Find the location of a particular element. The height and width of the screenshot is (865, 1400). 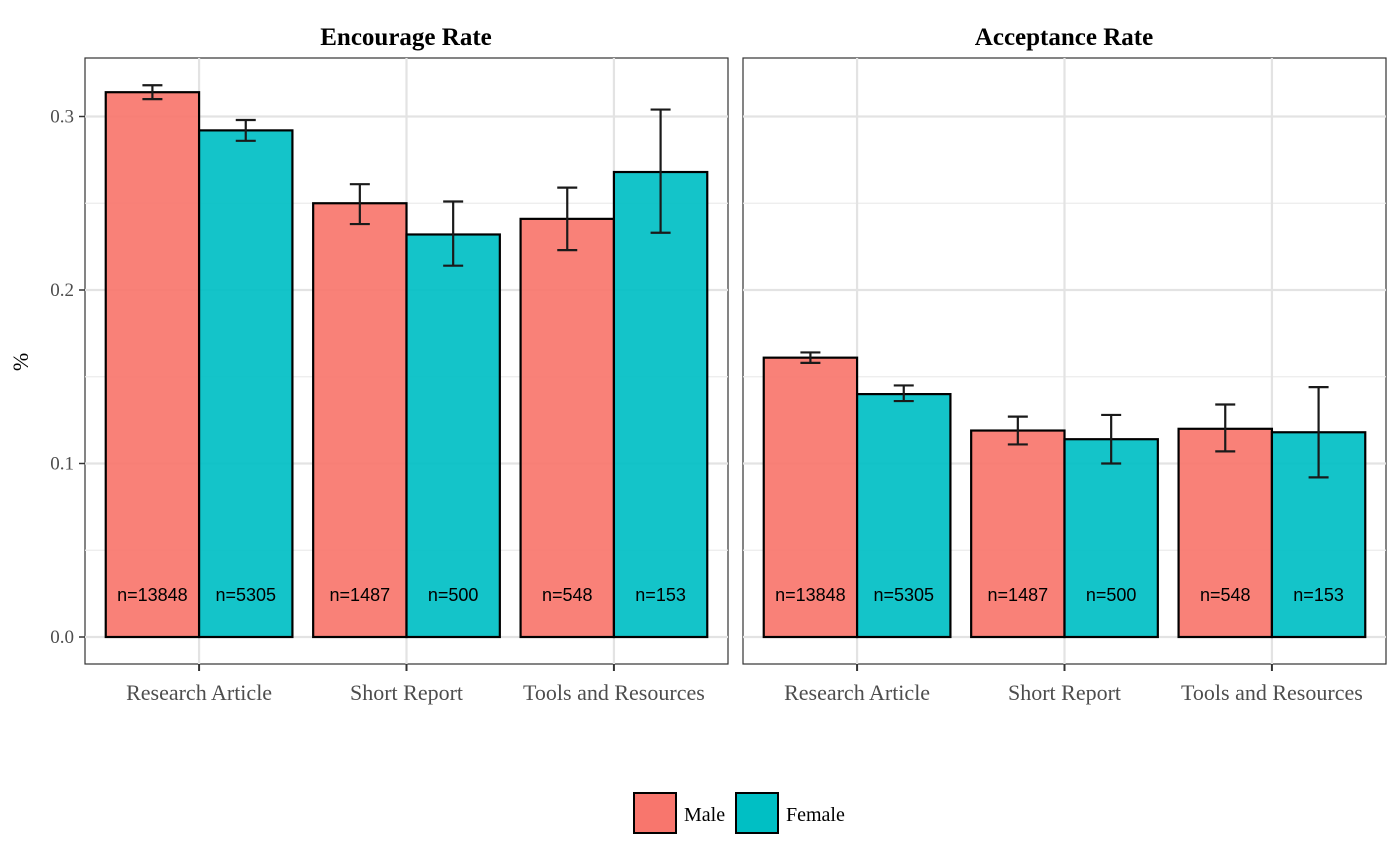

y-tick-label: 0.3 is located at coordinates (62, 117).